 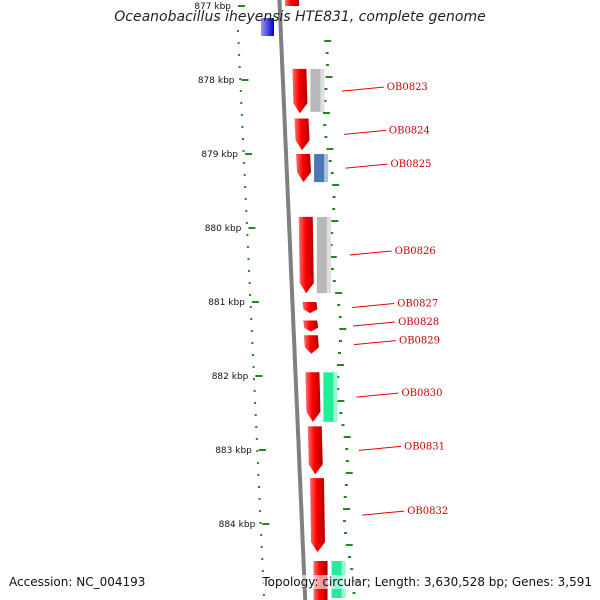 I want to click on gene-arrow-ob0831, so click(x=315, y=450).